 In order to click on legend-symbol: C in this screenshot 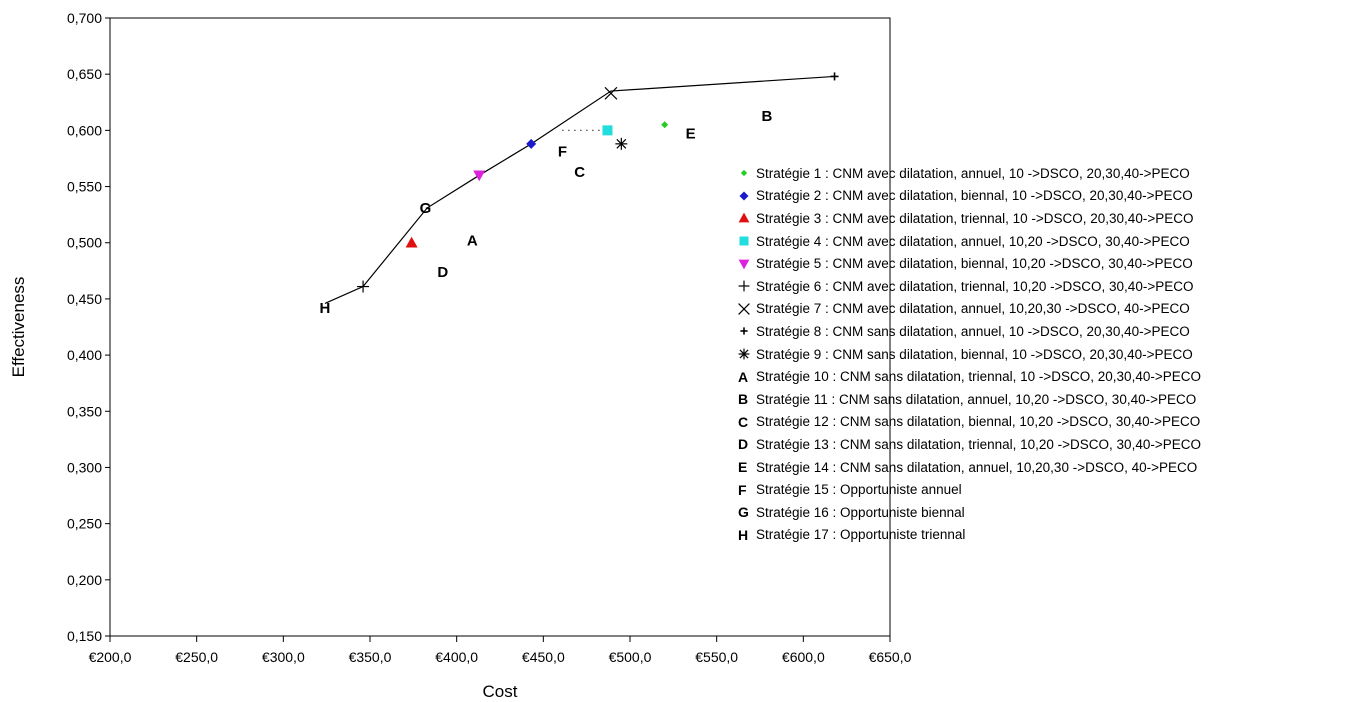, I will do `click(746, 422)`.